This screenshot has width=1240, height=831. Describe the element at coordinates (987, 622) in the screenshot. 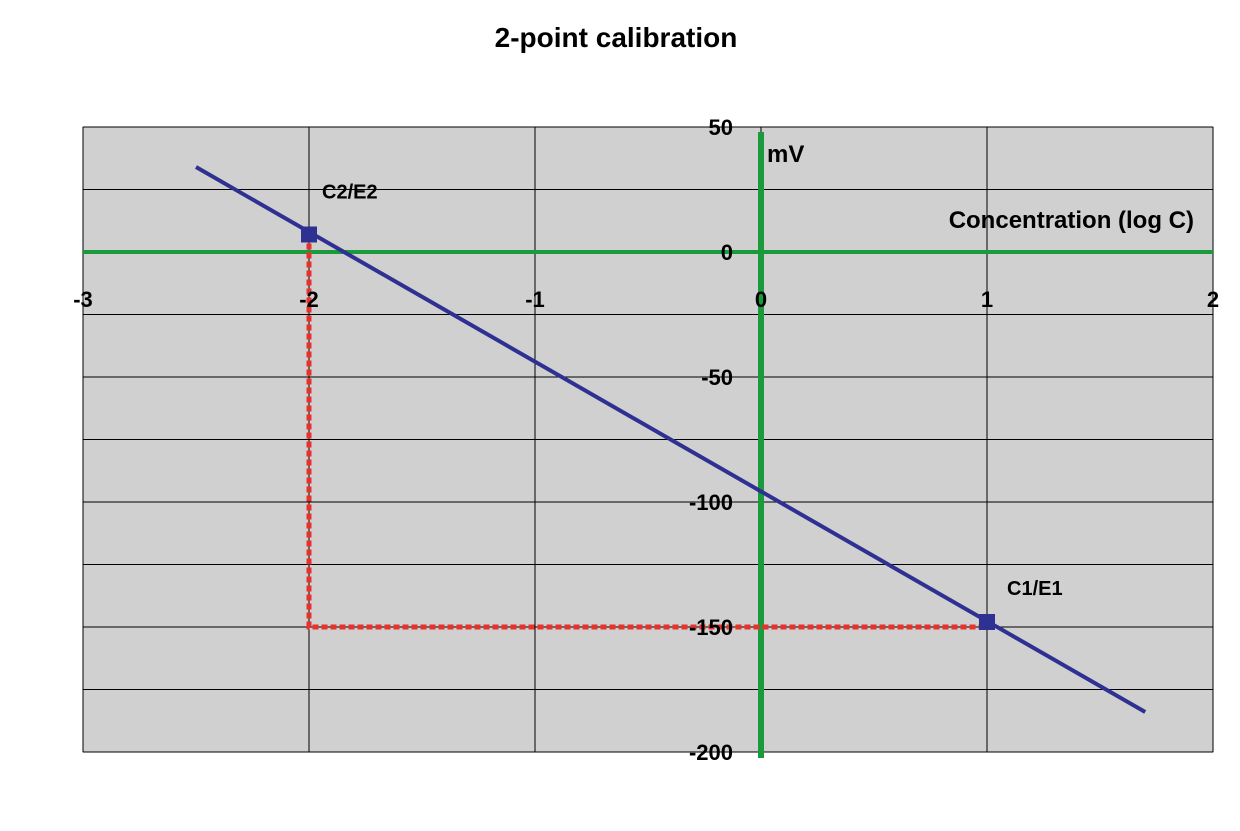

I see `point-marker-c1-e1` at that location.